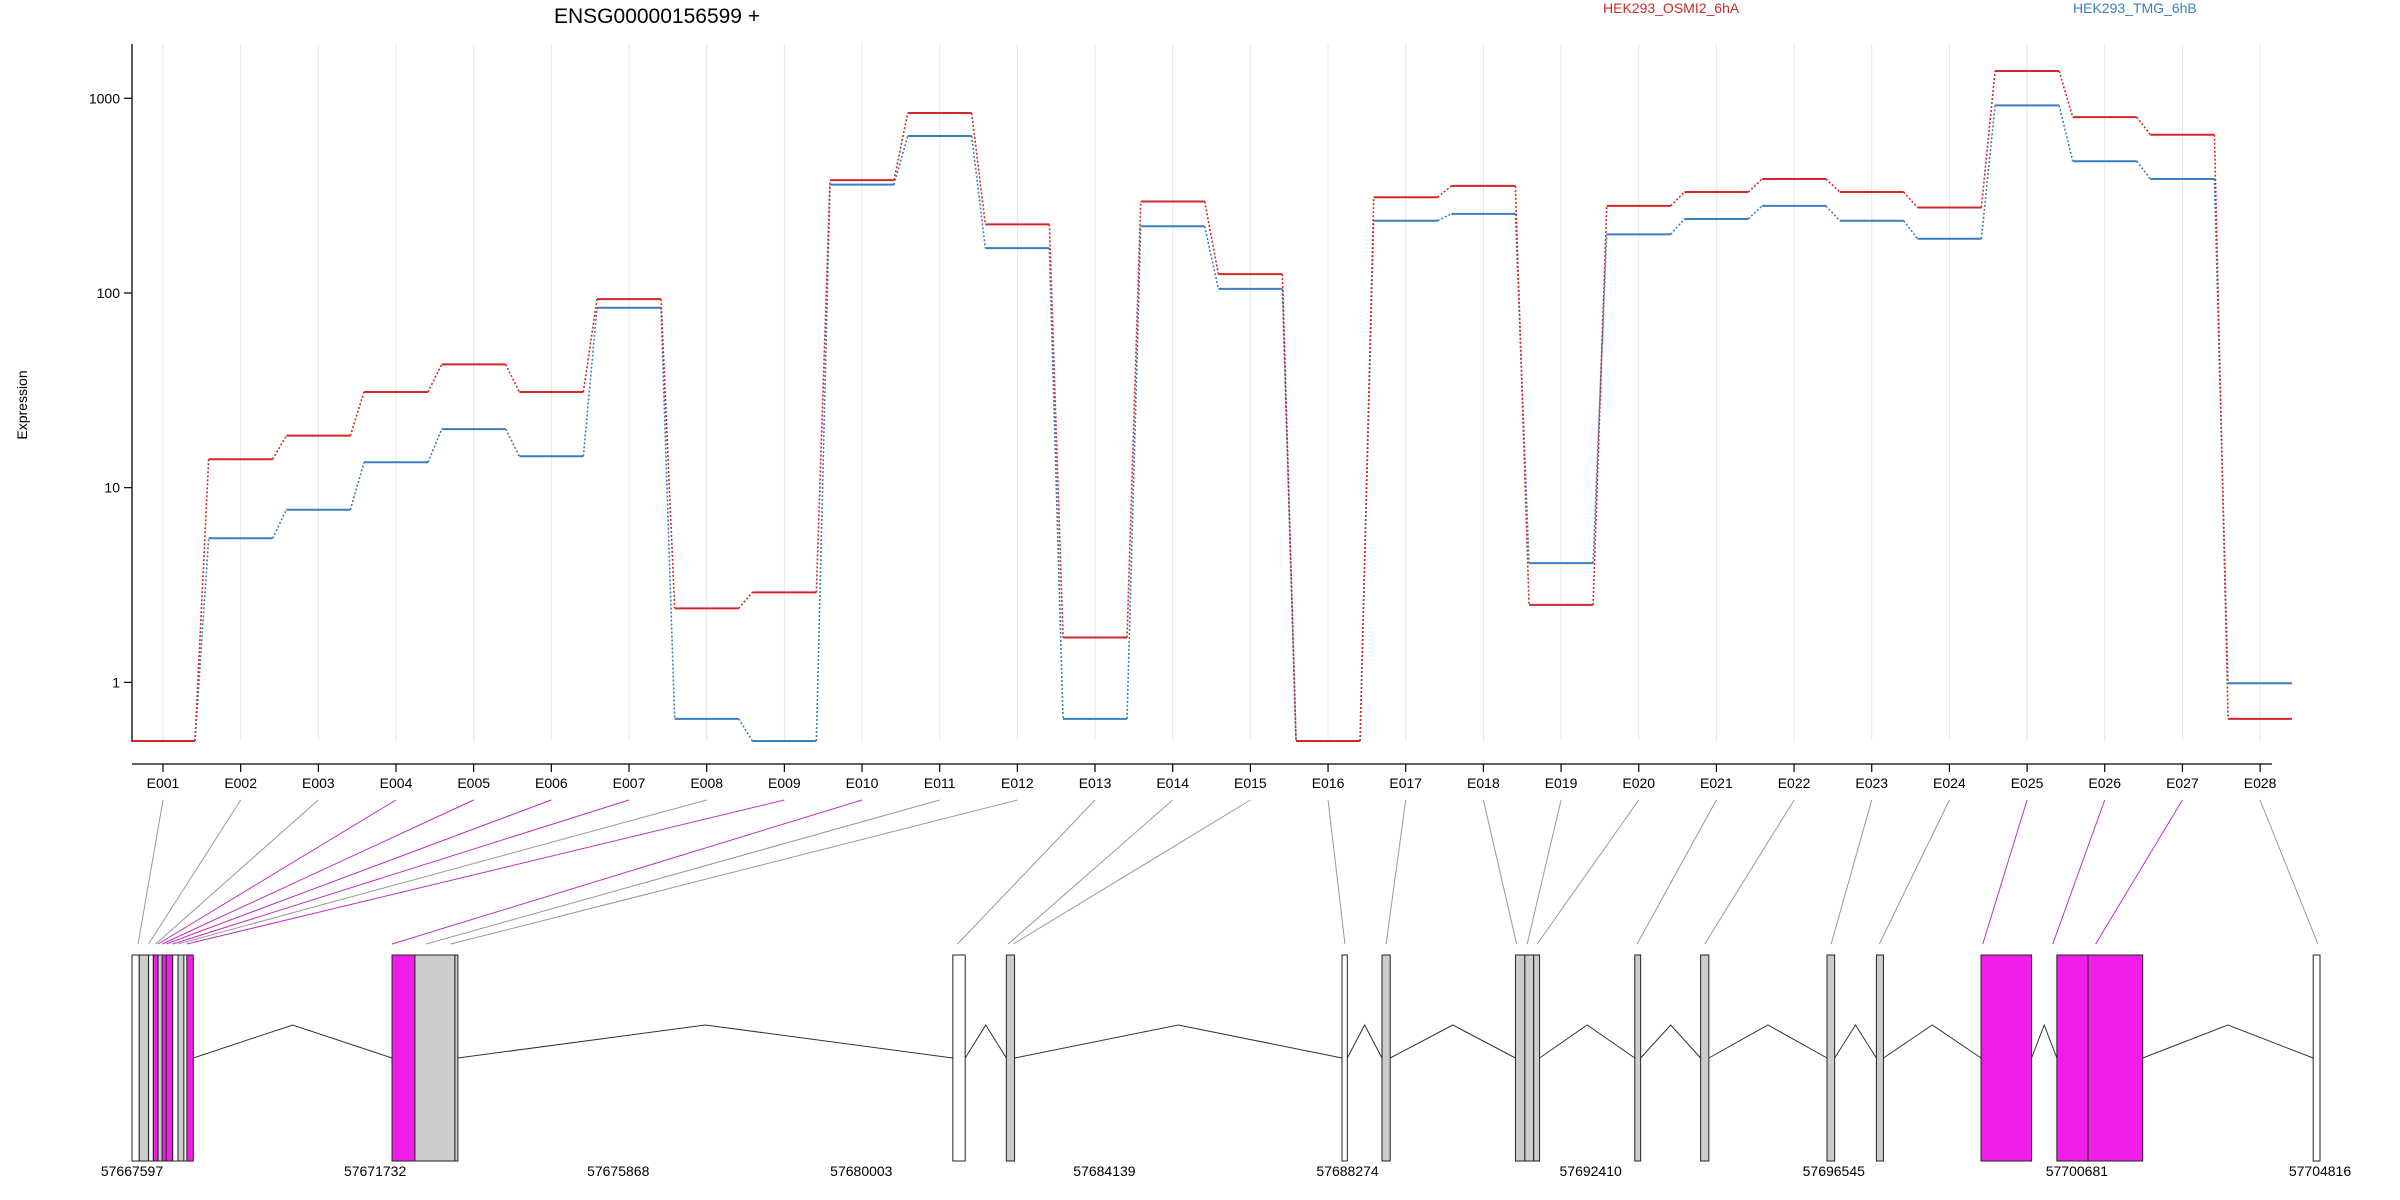  I want to click on x-tick-label: E022, so click(1794, 783).